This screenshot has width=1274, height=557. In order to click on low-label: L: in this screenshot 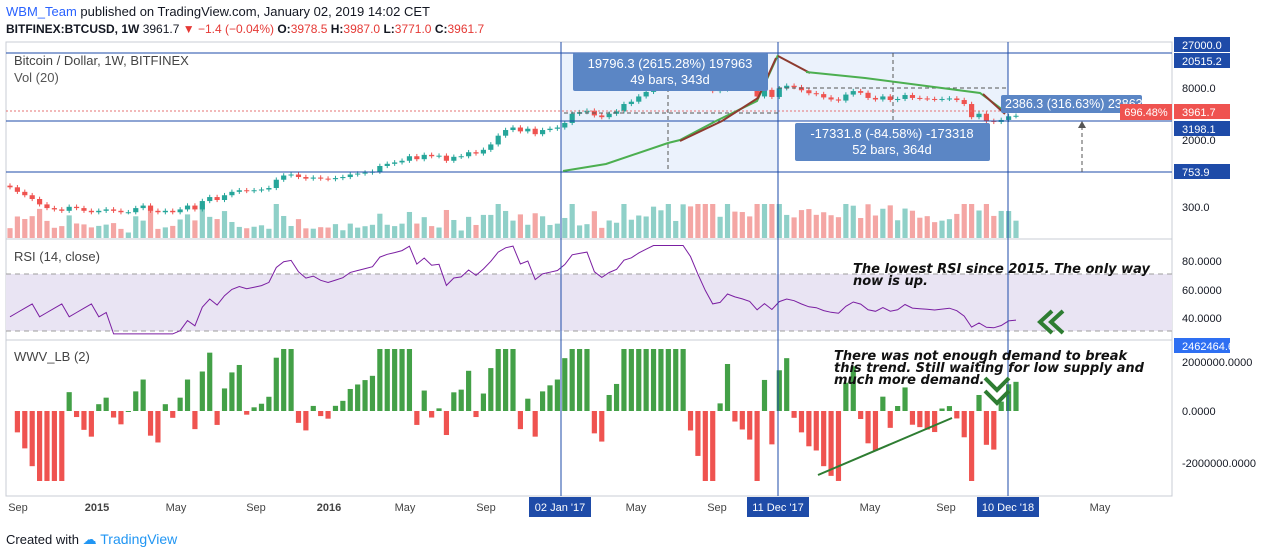, I will do `click(389, 29)`.